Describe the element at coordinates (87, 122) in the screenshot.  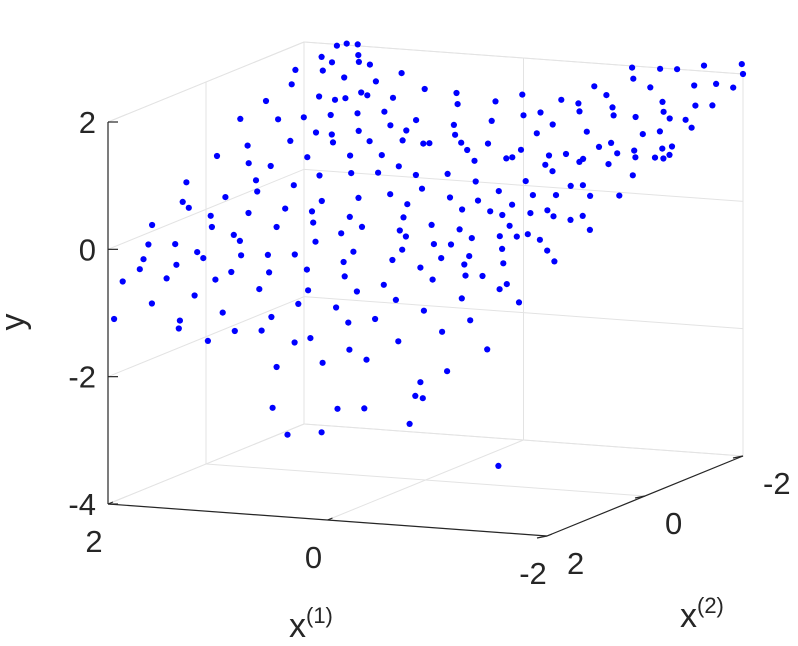
I see `y-tick-label: 2` at that location.